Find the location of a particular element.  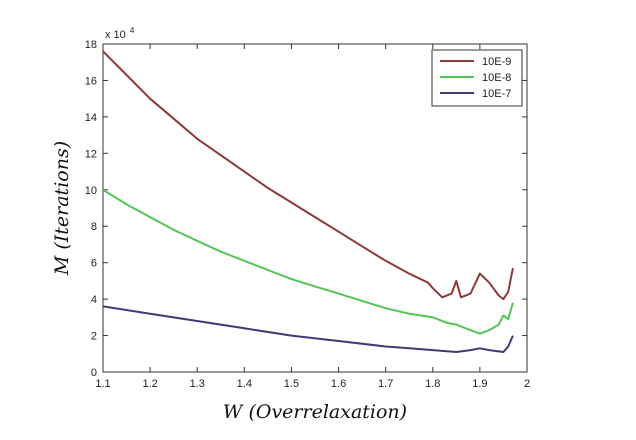

y-tick-label: 0 is located at coordinates (94, 373).